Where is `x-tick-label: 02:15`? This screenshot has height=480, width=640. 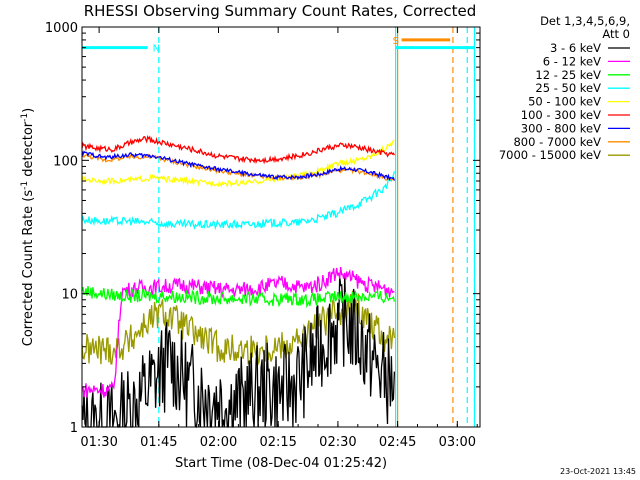
x-tick-label: 02:15 is located at coordinates (277, 442).